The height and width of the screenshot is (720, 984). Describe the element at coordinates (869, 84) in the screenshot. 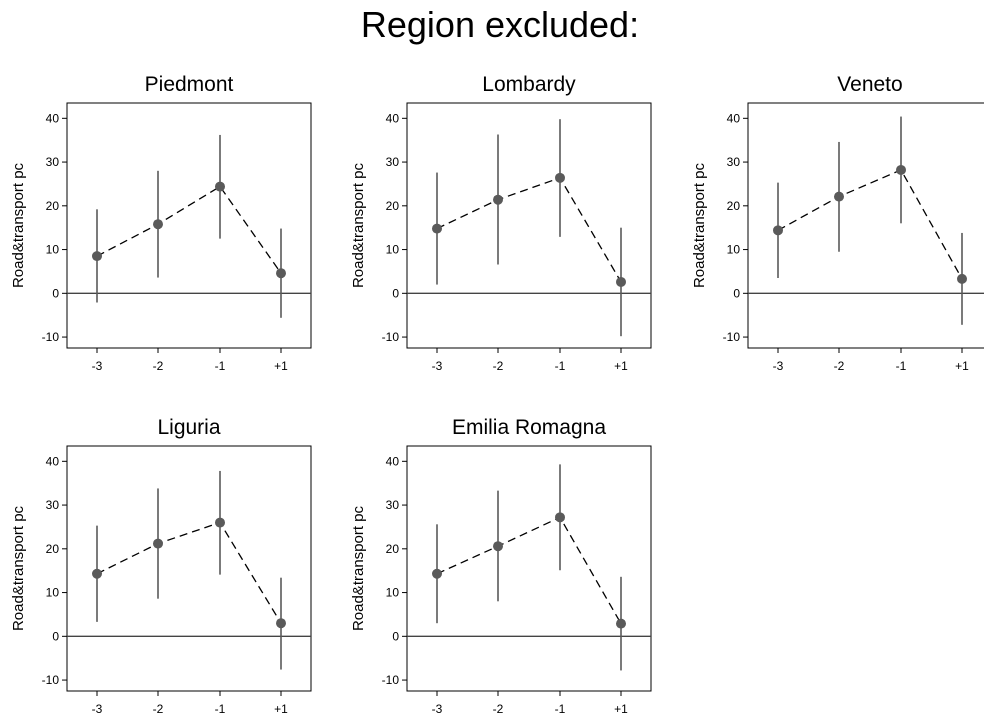

I see `chart-title: Veneto` at that location.